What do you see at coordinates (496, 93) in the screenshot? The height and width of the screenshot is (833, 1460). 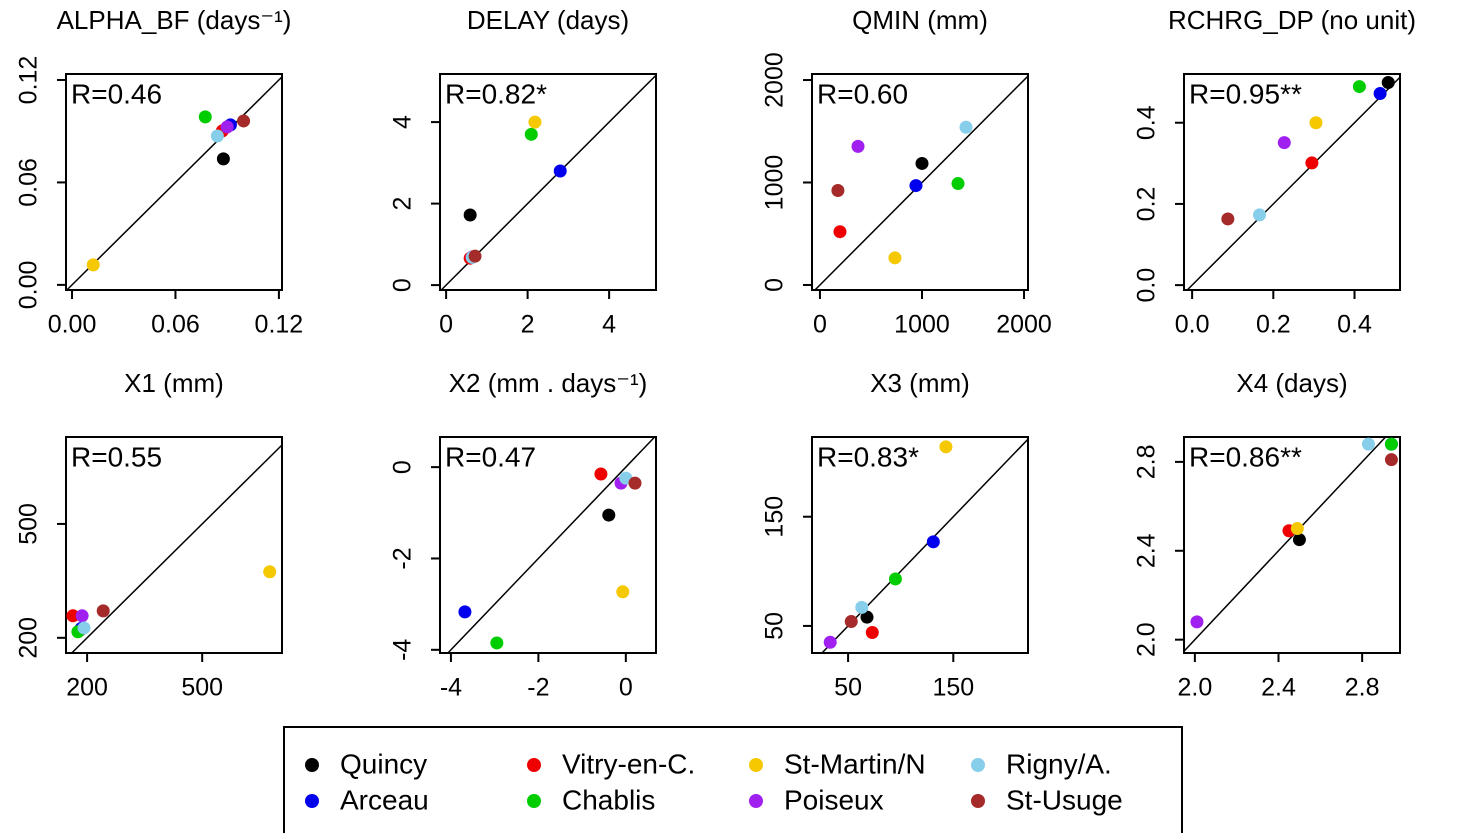 I see `r-annotation: R=0.82*` at bounding box center [496, 93].